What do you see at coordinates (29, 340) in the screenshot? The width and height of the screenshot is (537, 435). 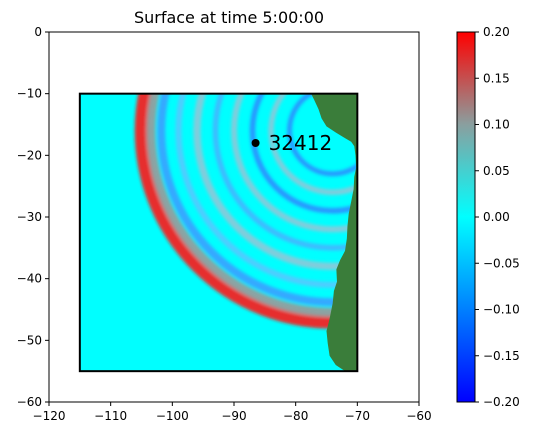 I see `y-tick-label: −50` at bounding box center [29, 340].